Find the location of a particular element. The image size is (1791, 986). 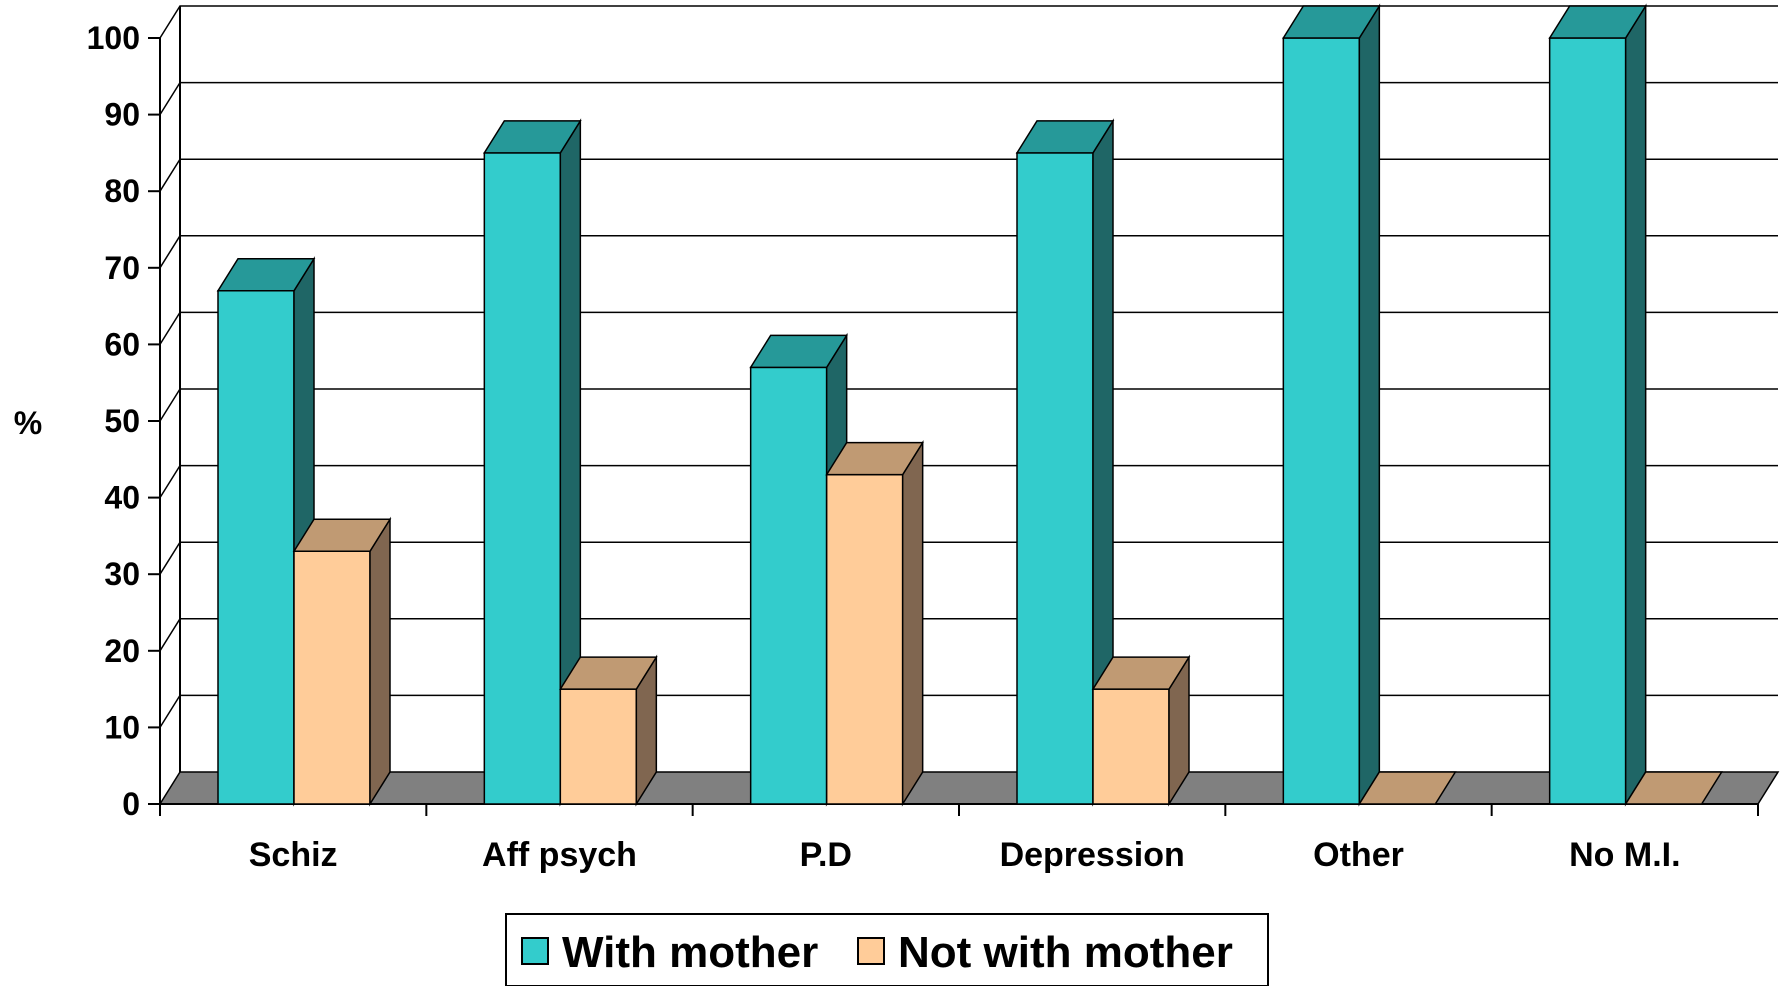

y-tick-label: 80 is located at coordinates (122, 191).